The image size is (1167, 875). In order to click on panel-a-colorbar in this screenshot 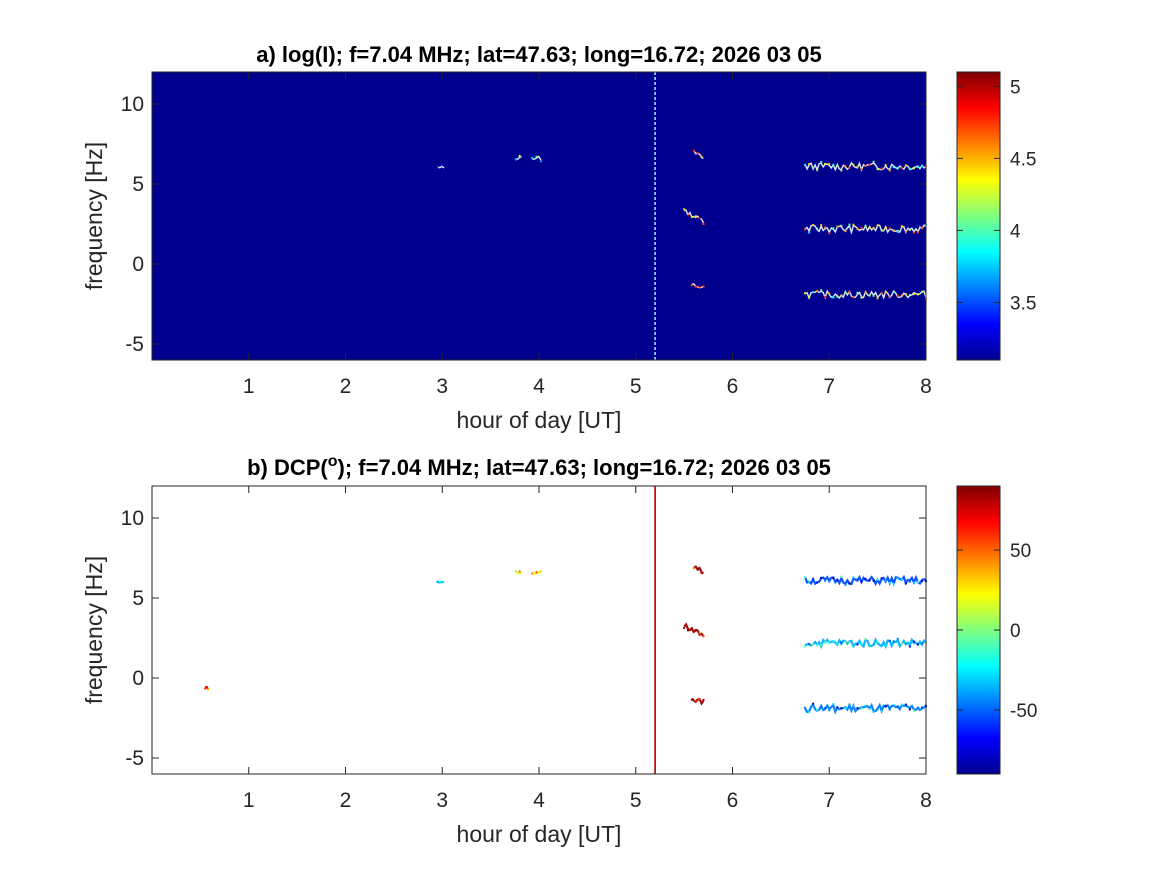, I will do `click(978, 216)`.